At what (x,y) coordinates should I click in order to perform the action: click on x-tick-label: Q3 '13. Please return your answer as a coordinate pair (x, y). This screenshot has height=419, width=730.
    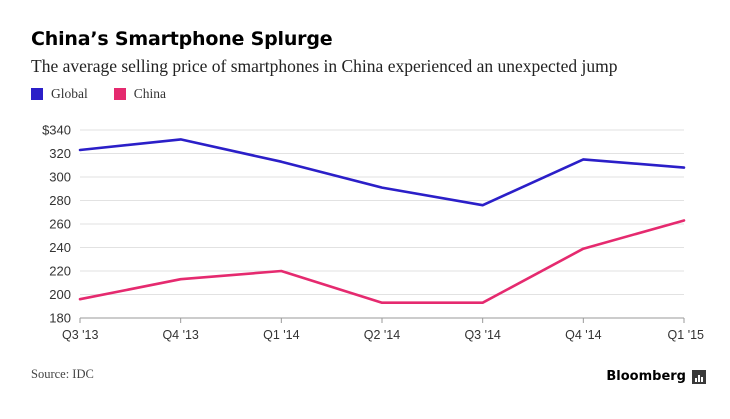
    Looking at the image, I should click on (80, 335).